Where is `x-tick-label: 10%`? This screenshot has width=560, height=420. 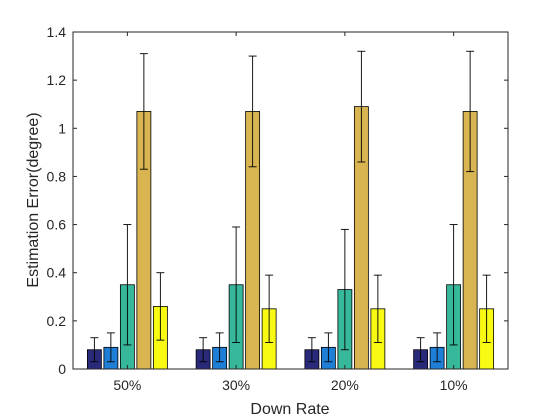 x-tick-label: 10% is located at coordinates (454, 385).